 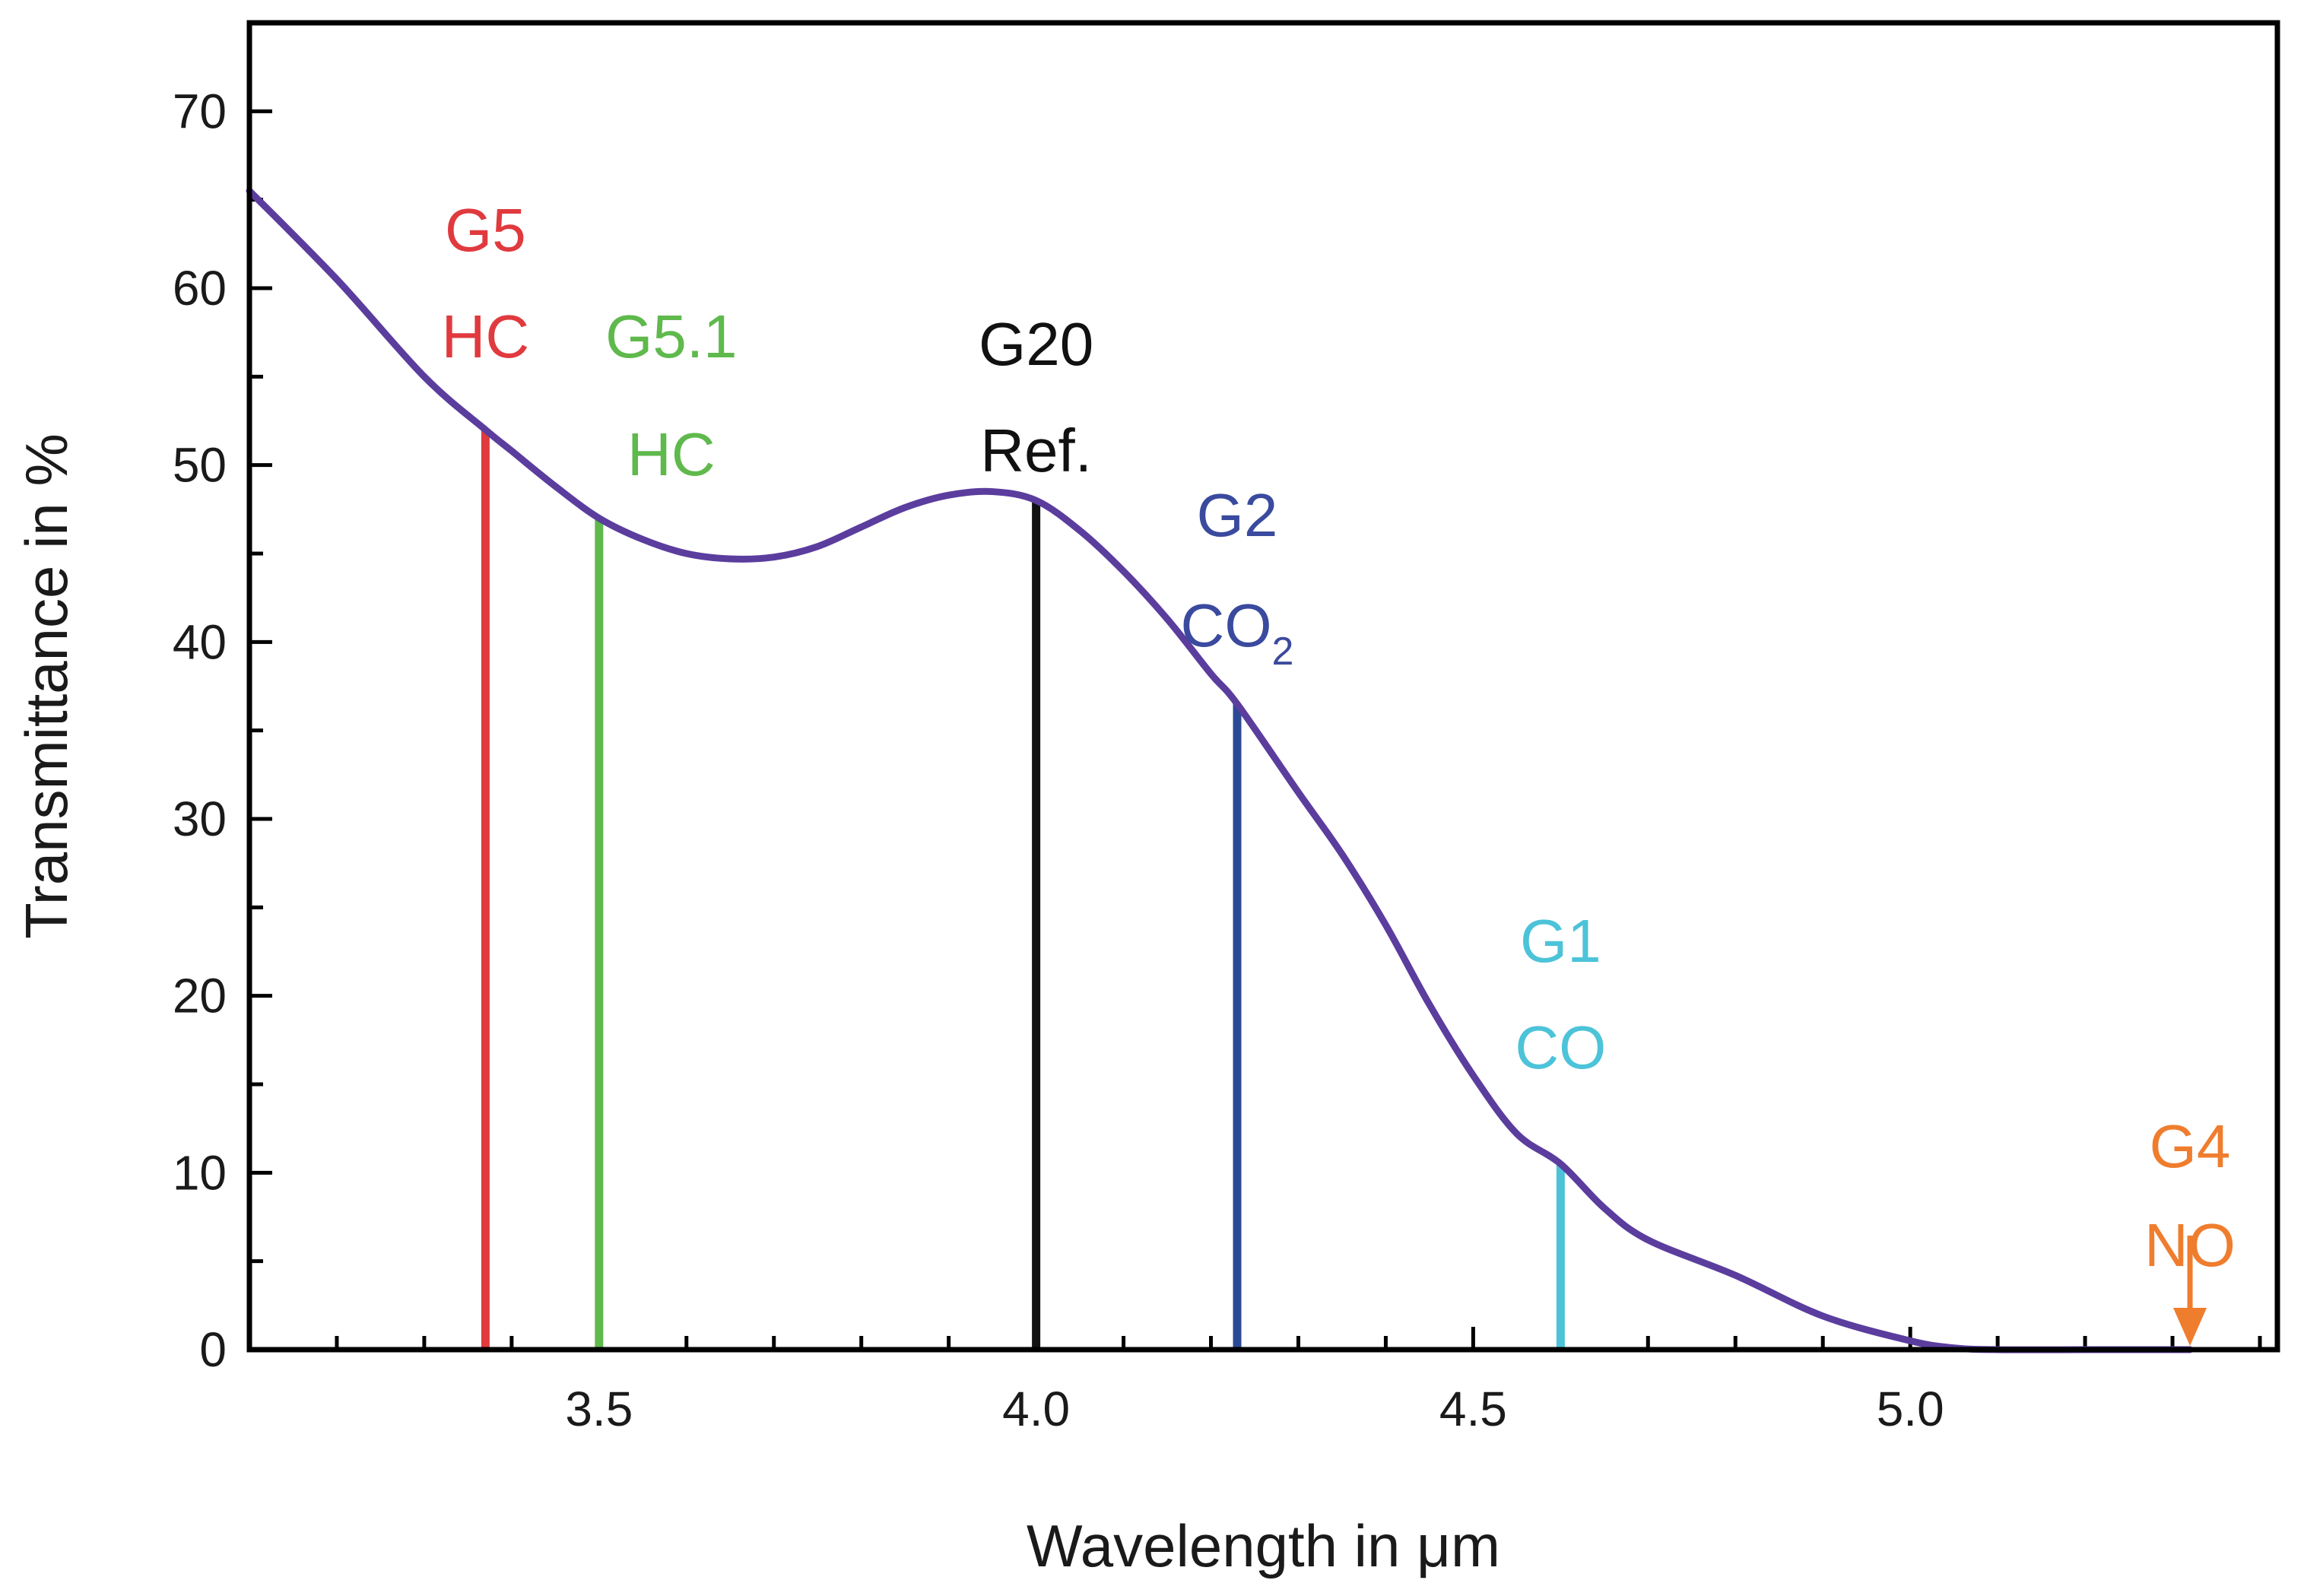 What do you see at coordinates (200, 1172) in the screenshot?
I see `y-tick-label: 10` at bounding box center [200, 1172].